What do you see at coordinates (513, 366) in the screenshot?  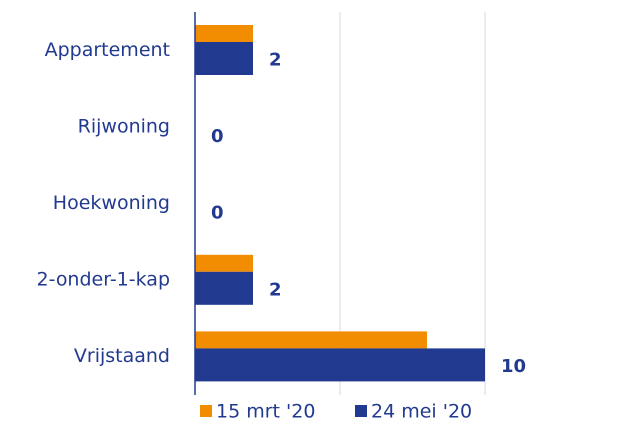 I see `data-label: 10` at bounding box center [513, 366].